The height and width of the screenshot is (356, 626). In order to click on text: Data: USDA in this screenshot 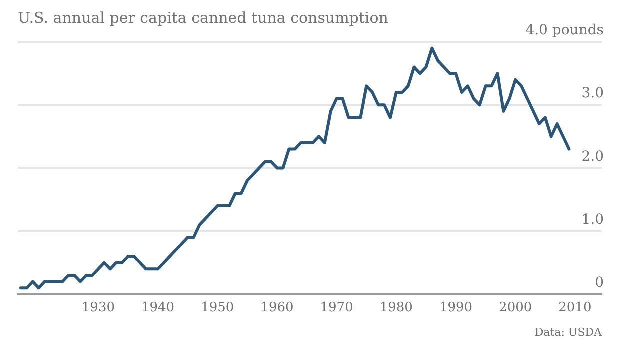, I will do `click(569, 332)`.